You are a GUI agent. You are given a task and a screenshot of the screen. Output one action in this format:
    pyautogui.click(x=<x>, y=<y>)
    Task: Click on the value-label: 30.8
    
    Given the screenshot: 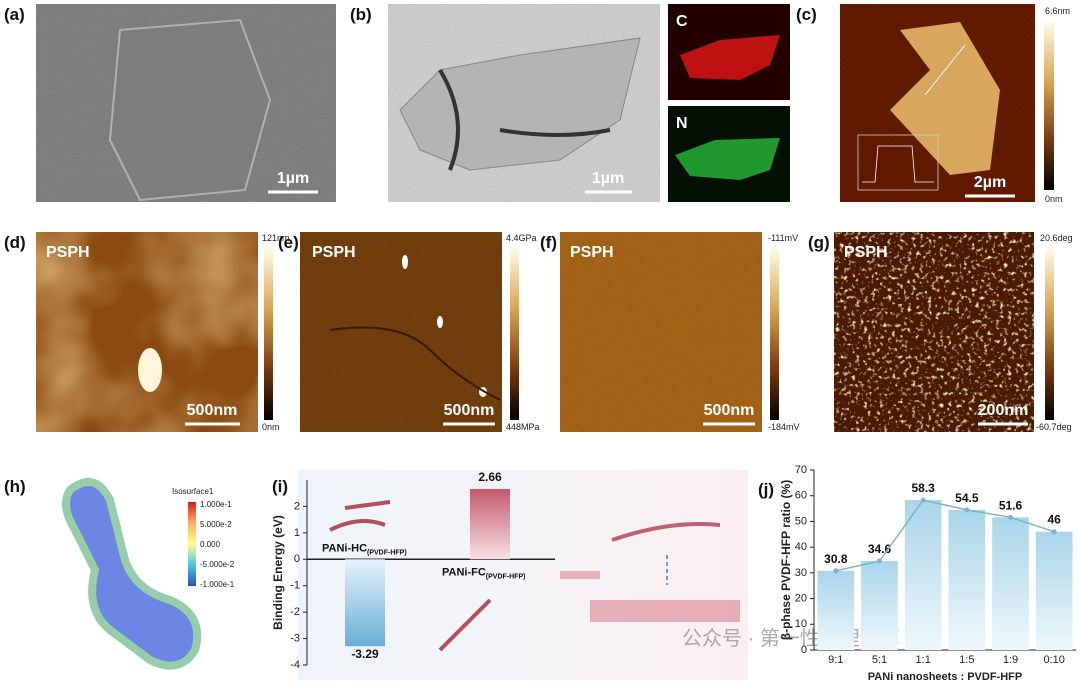 What is the action you would take?
    pyautogui.click(x=836, y=559)
    